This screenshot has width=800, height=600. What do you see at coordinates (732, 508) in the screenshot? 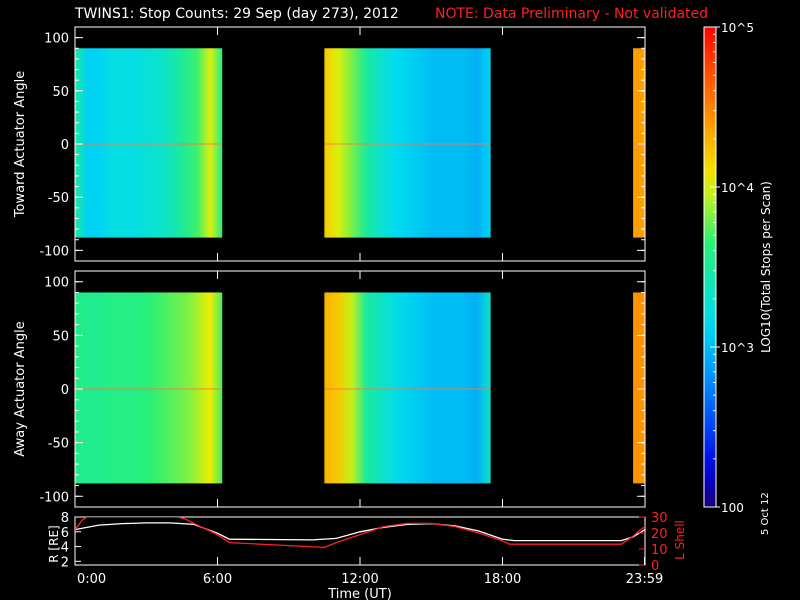
I see `colorbar-tick-label: 100` at bounding box center [732, 508].